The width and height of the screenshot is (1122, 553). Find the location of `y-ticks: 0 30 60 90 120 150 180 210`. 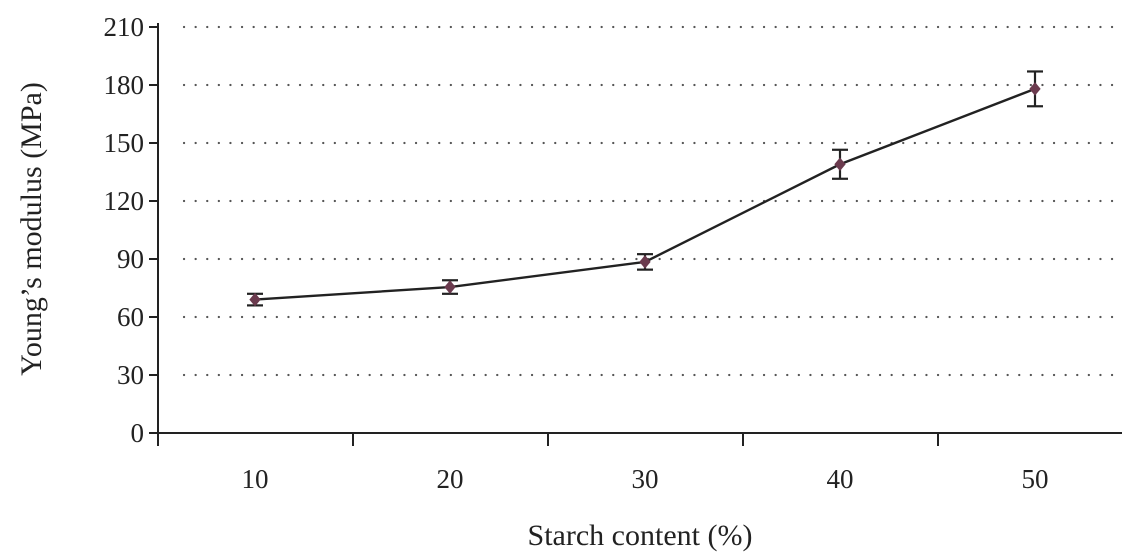

y-ticks: 0 30 60 90 120 150 180 210 is located at coordinates (131, 230).